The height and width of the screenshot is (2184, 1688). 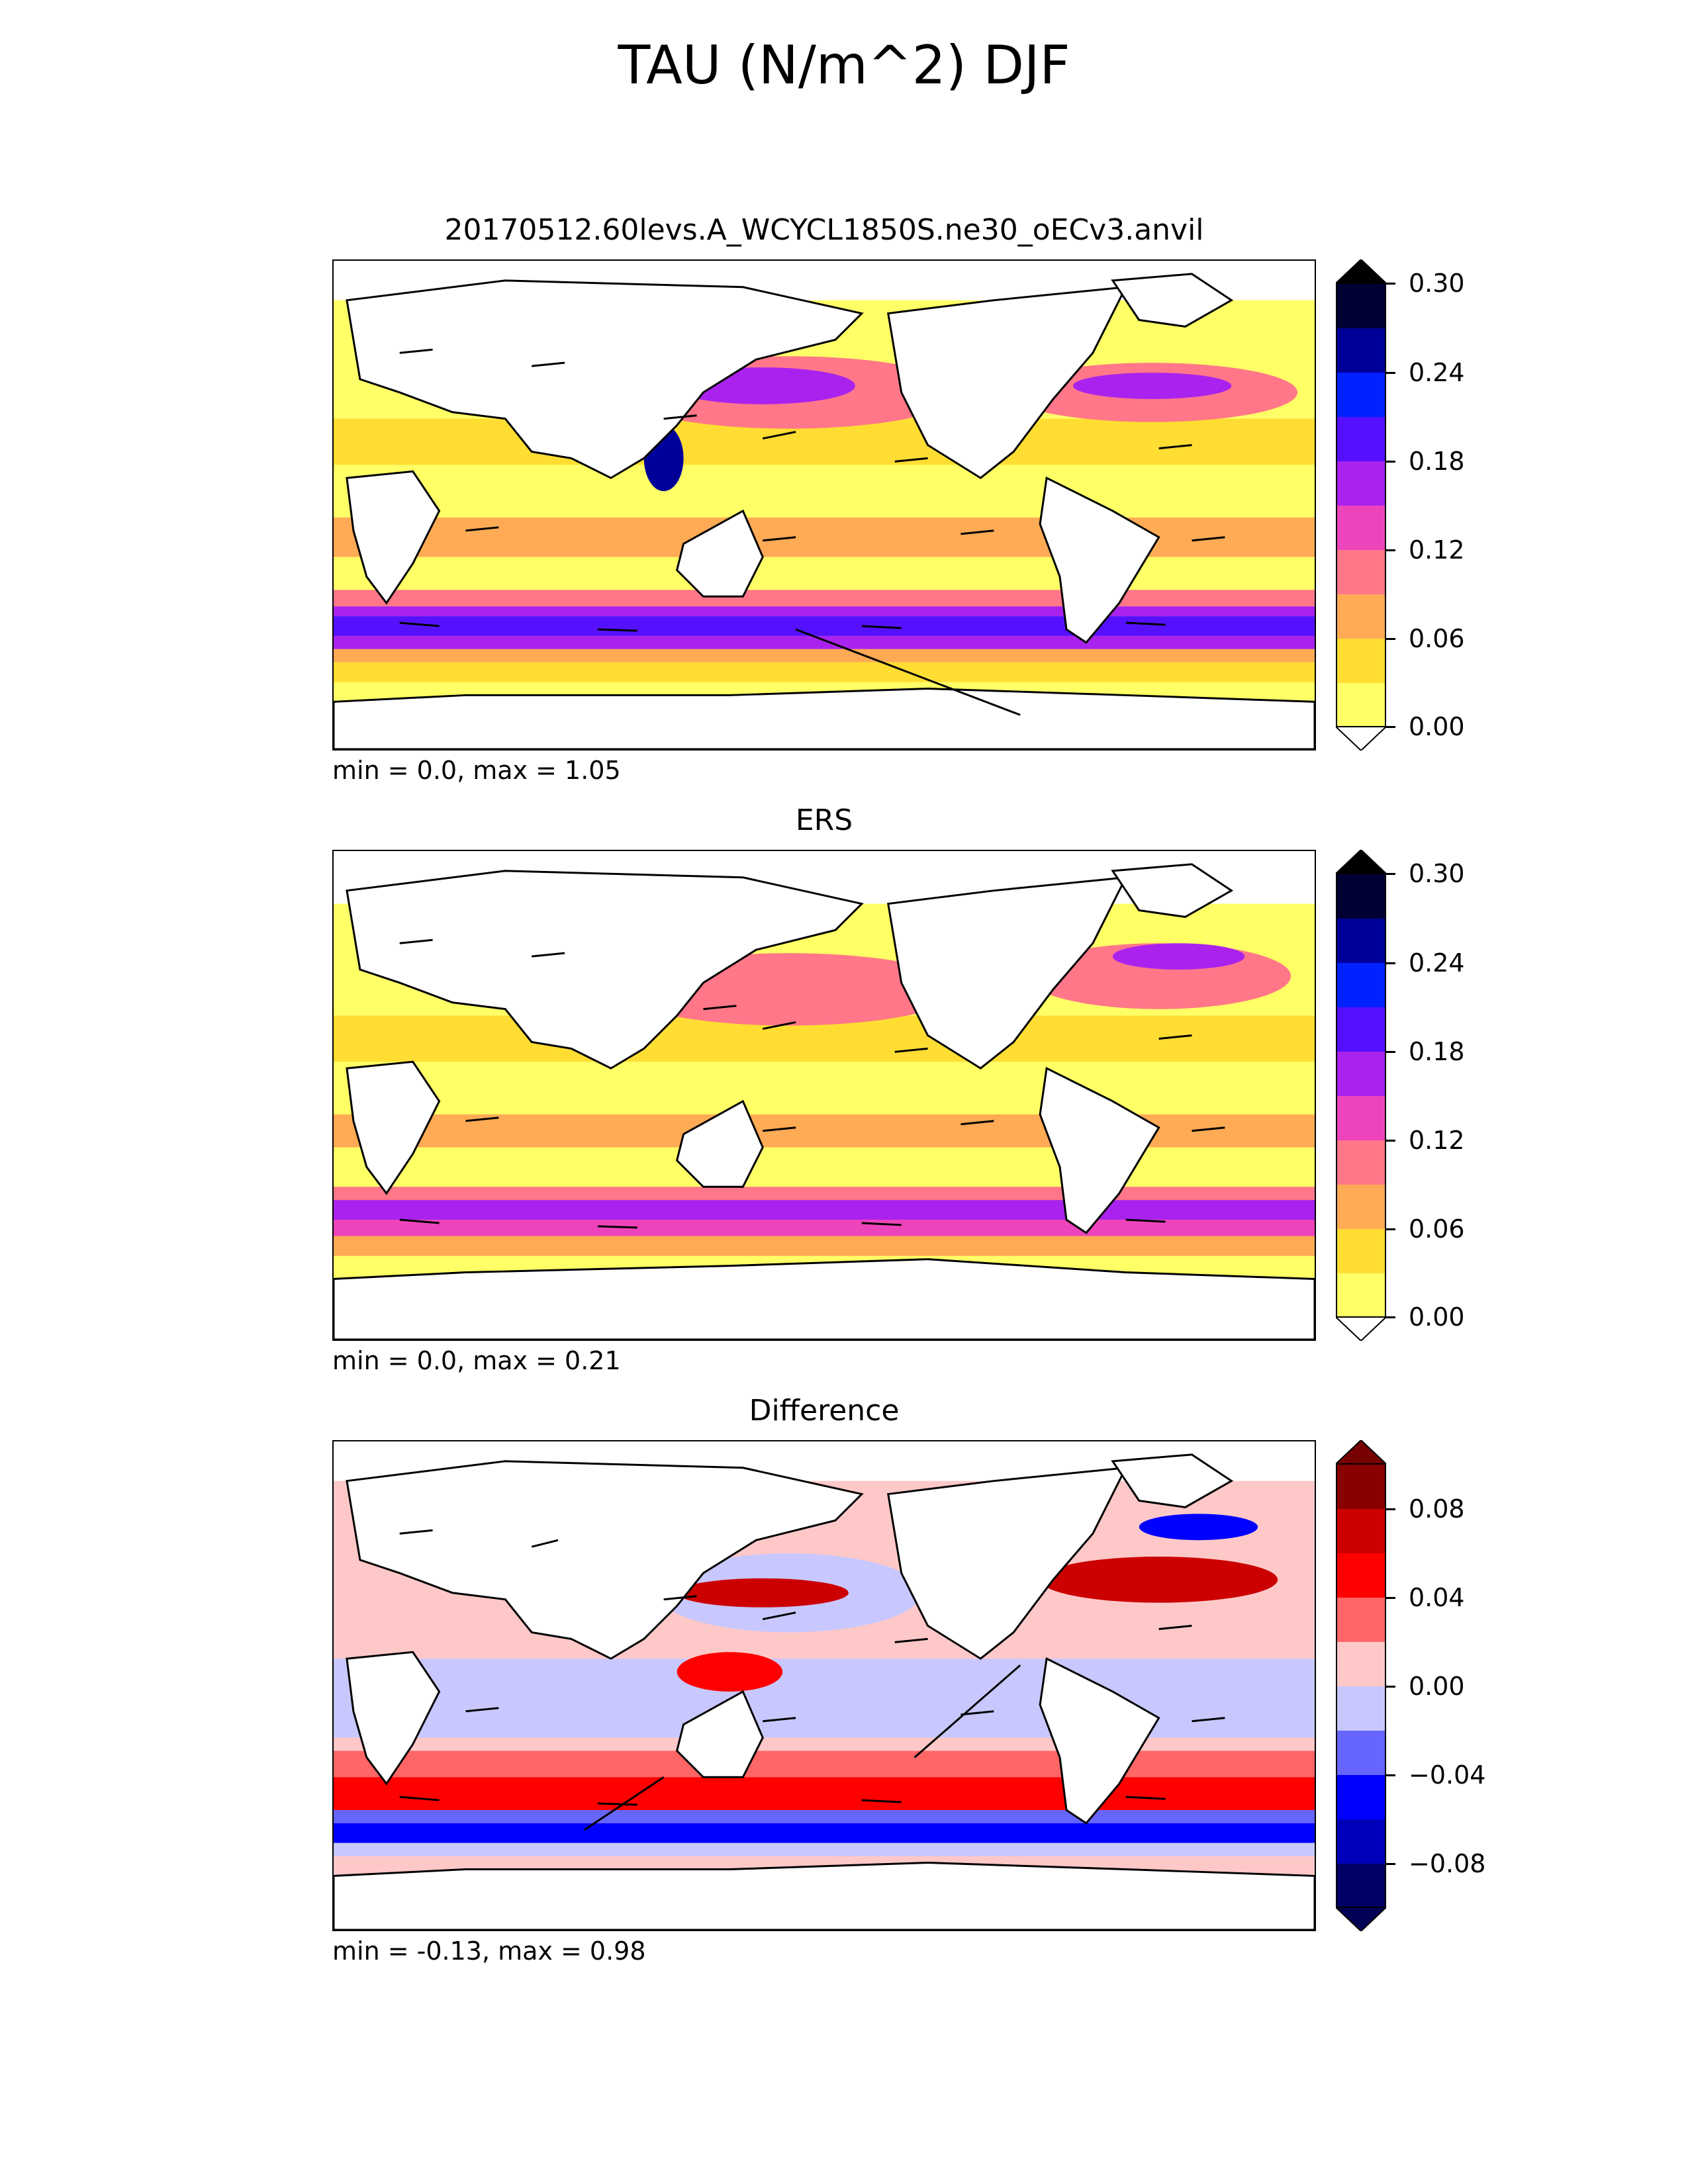 I want to click on panel-1-map, so click(x=824, y=505).